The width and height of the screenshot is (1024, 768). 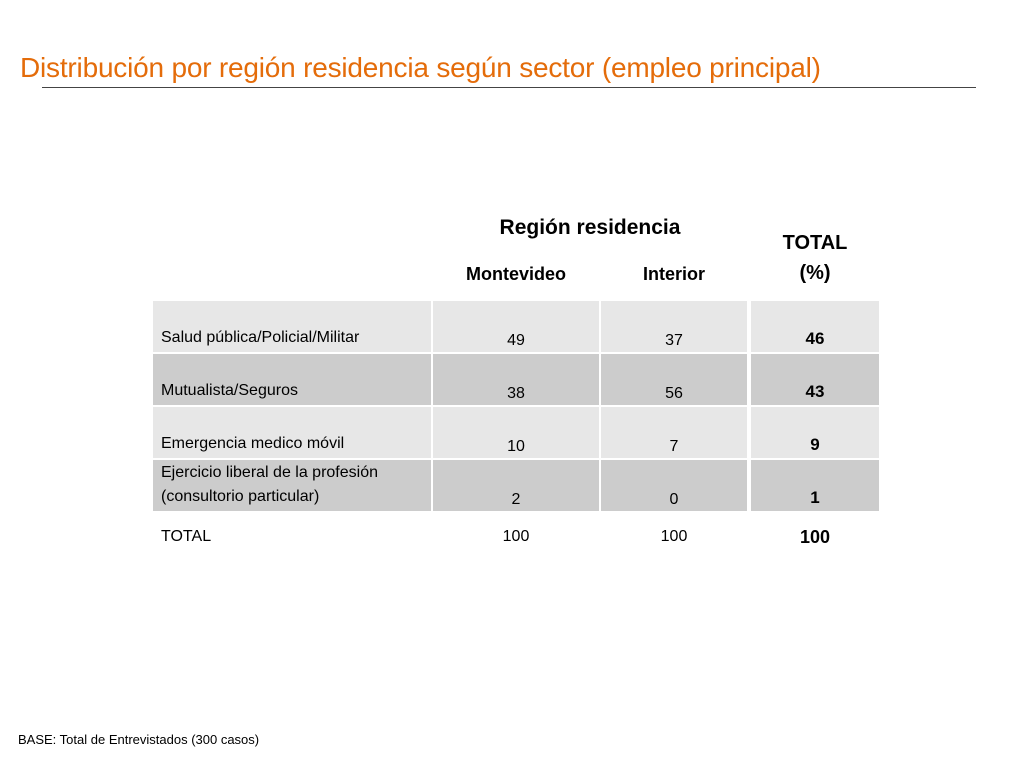 What do you see at coordinates (815, 243) in the screenshot?
I see `total-header-line1: TOTAL` at bounding box center [815, 243].